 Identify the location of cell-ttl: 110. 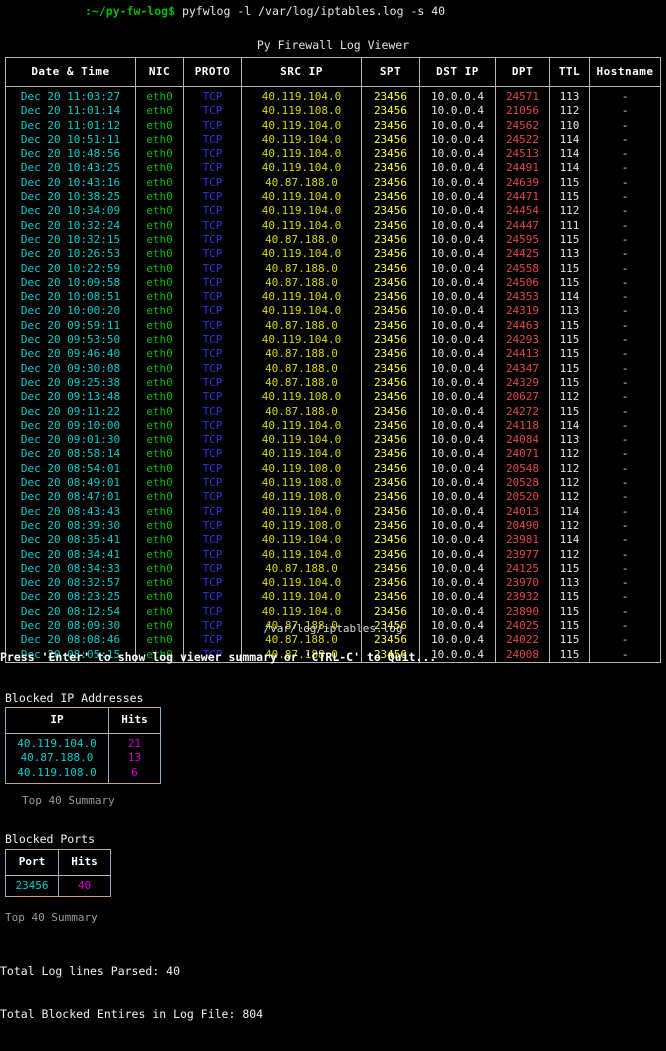
(569, 125).